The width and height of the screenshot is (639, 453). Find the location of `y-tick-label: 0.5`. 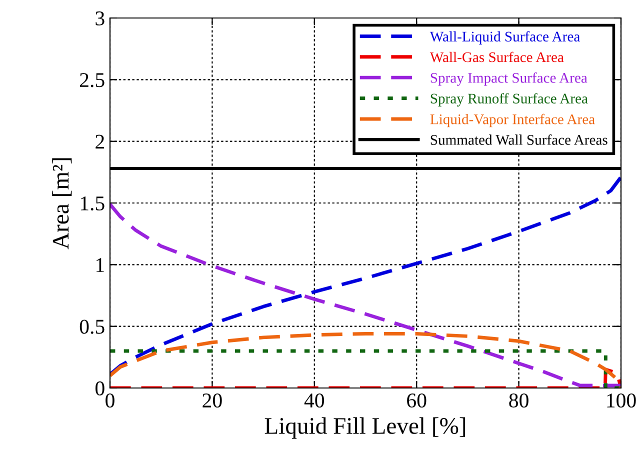

y-tick-label: 0.5 is located at coordinates (92, 327).